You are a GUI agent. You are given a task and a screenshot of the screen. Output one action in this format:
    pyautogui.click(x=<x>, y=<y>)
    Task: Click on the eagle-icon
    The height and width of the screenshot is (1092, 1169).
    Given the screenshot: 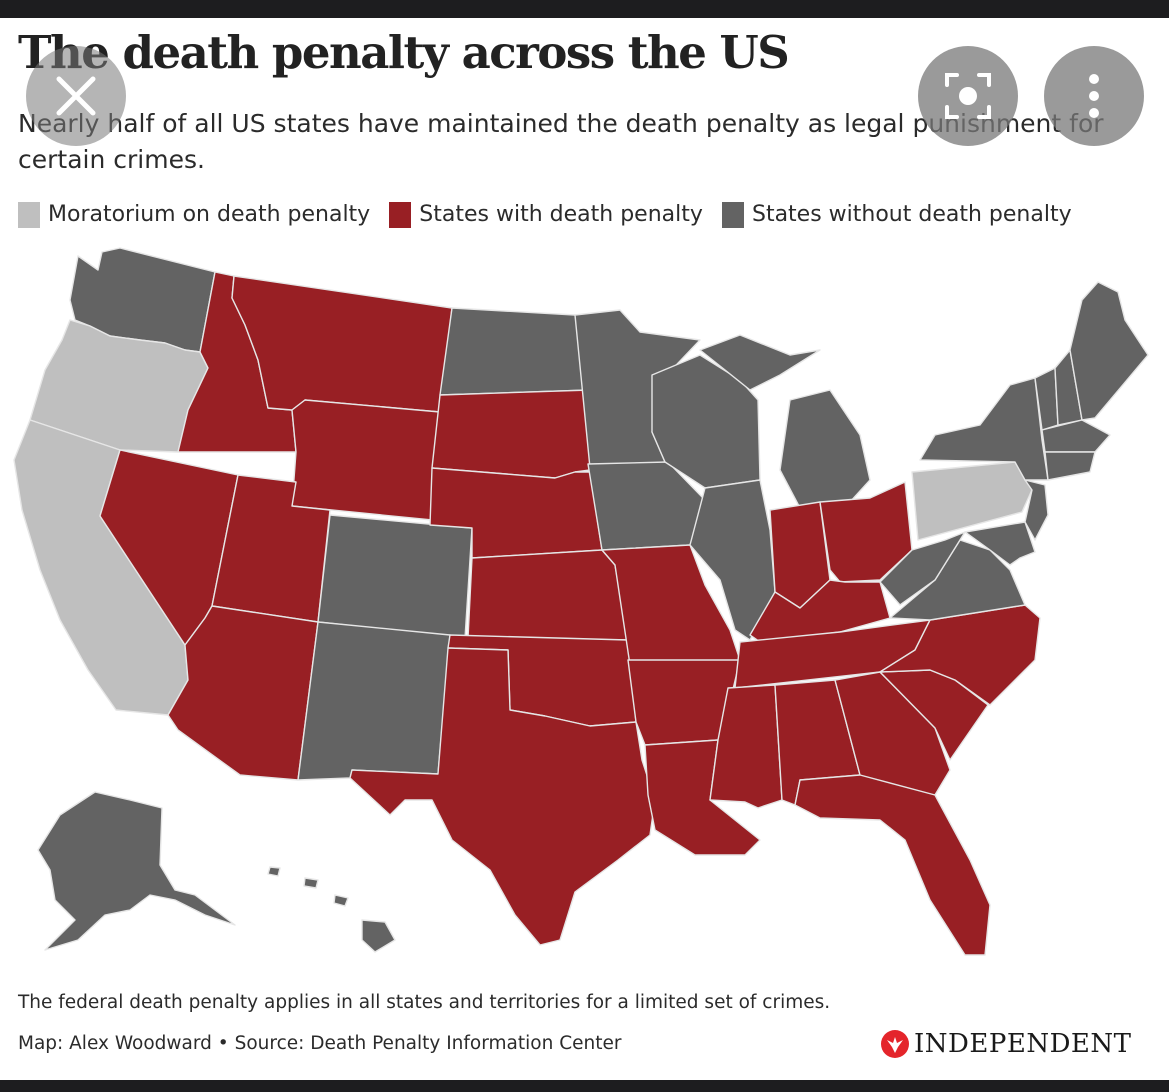 What is the action you would take?
    pyautogui.click(x=895, y=1044)
    